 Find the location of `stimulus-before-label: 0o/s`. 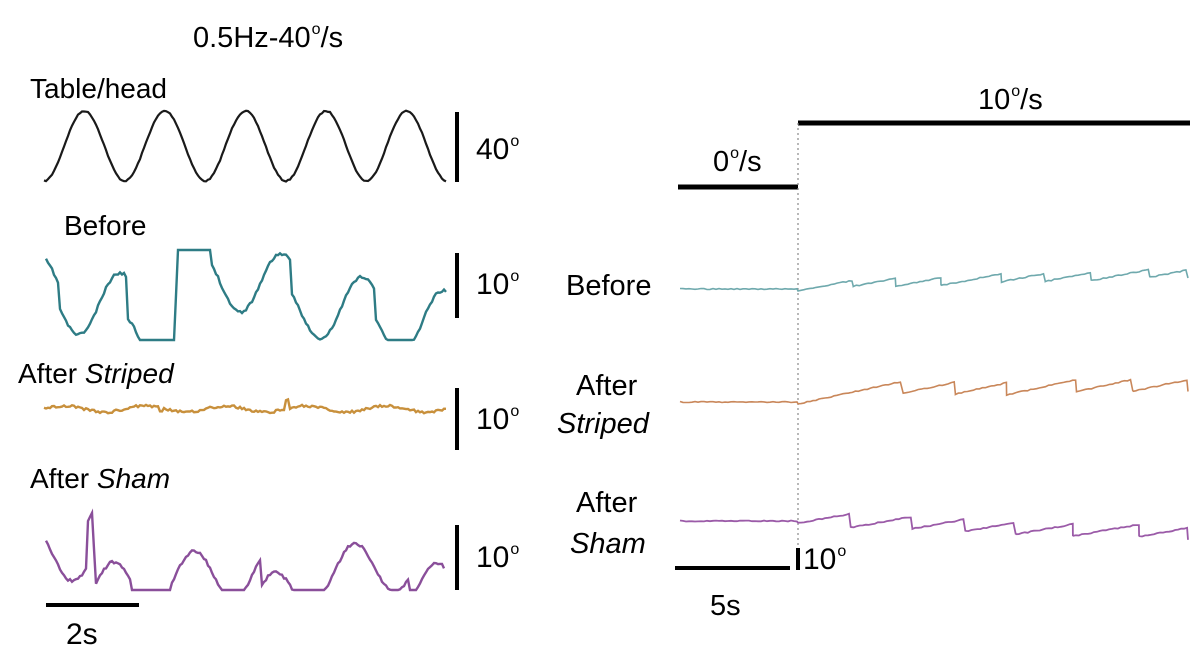

stimulus-before-label: 0o/s is located at coordinates (737, 161).